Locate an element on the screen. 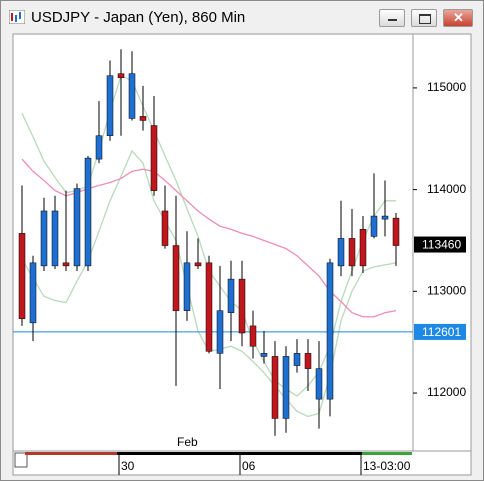  y-tick-label: 113000 is located at coordinates (446, 290).